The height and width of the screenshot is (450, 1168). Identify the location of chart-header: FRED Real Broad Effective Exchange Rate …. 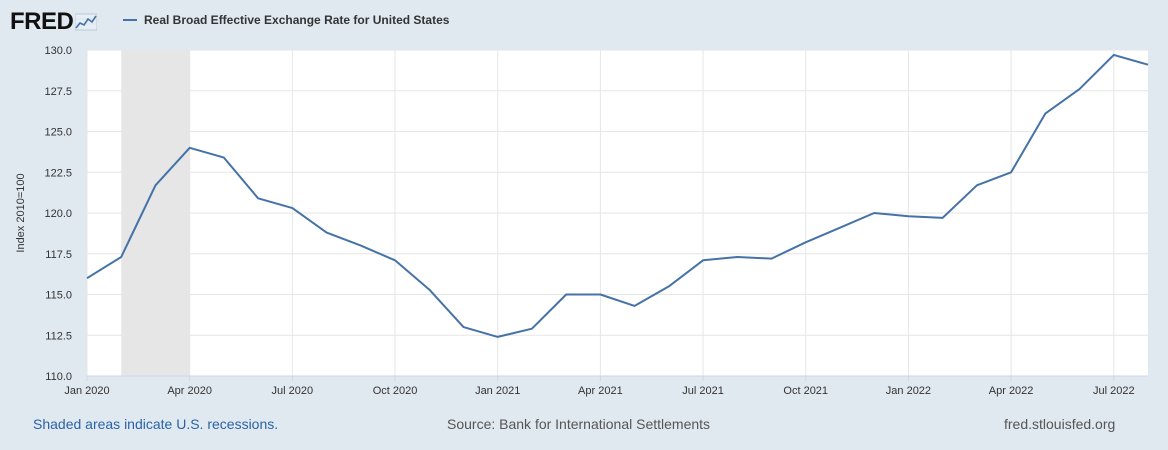
(584, 21).